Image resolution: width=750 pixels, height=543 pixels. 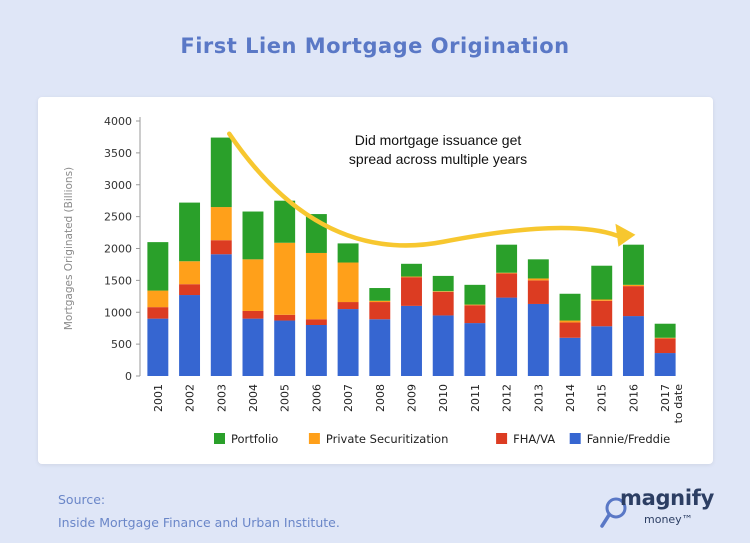 I want to click on x-tick-label: 2008, so click(x=380, y=398).